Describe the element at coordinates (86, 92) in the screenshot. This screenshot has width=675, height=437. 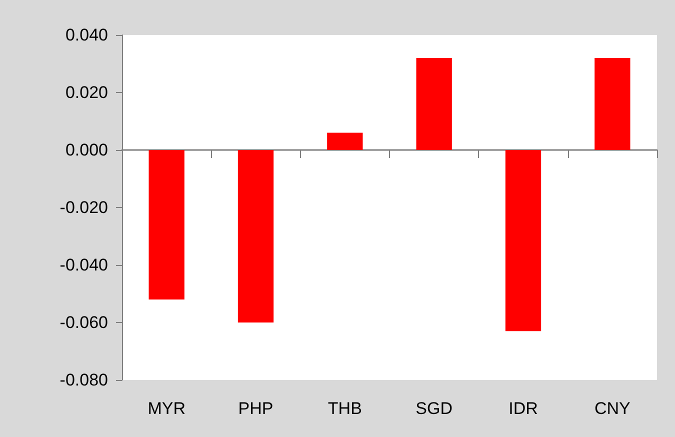
I see `y-tick-label: 0.020` at that location.